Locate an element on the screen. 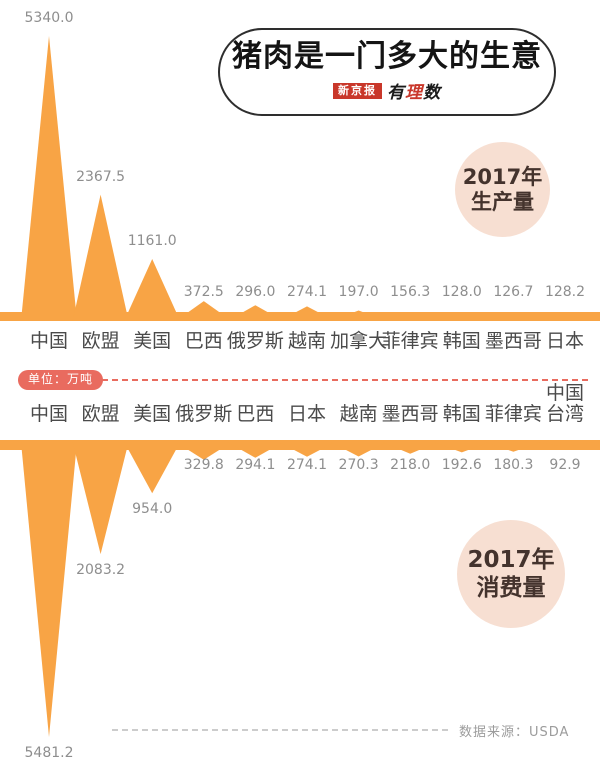  value-label: 192.6 is located at coordinates (461, 465).